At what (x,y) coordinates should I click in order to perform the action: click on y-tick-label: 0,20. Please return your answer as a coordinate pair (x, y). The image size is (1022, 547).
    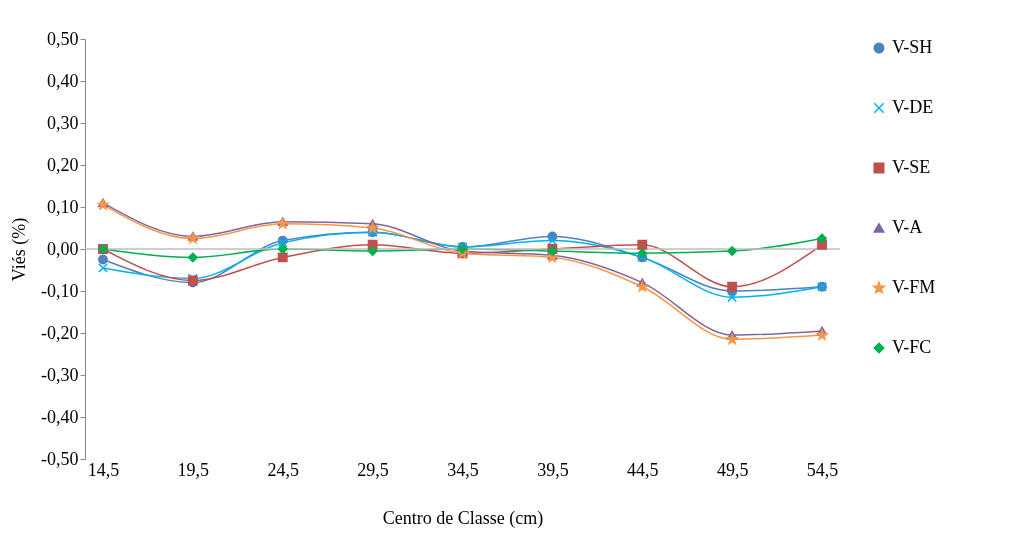
    Looking at the image, I should click on (63, 164).